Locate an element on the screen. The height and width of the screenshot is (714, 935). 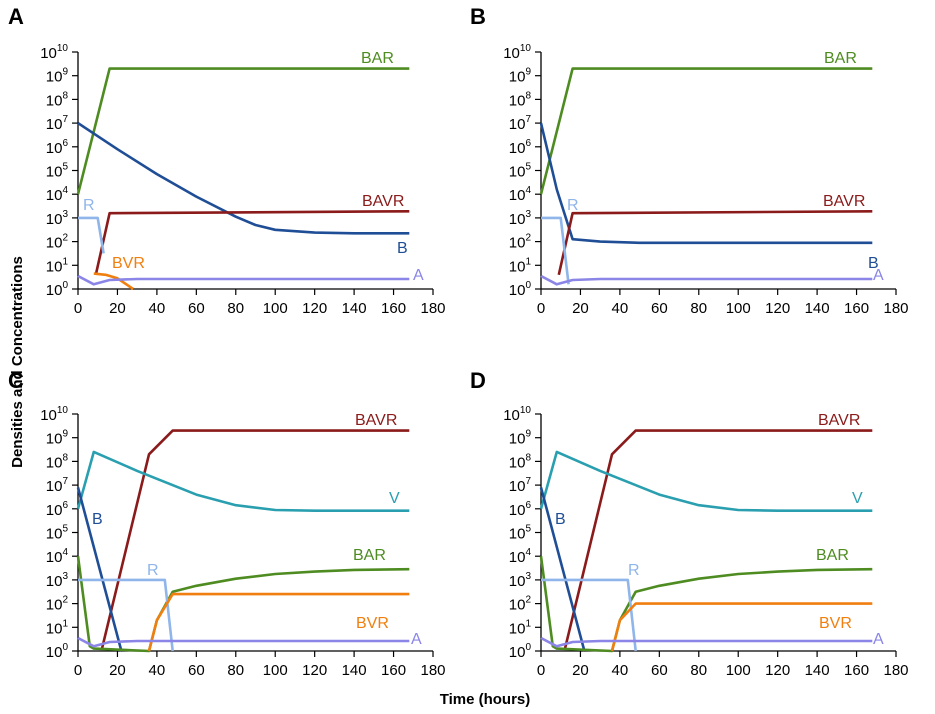
x-tick-label: 60 is located at coordinates (196, 308).